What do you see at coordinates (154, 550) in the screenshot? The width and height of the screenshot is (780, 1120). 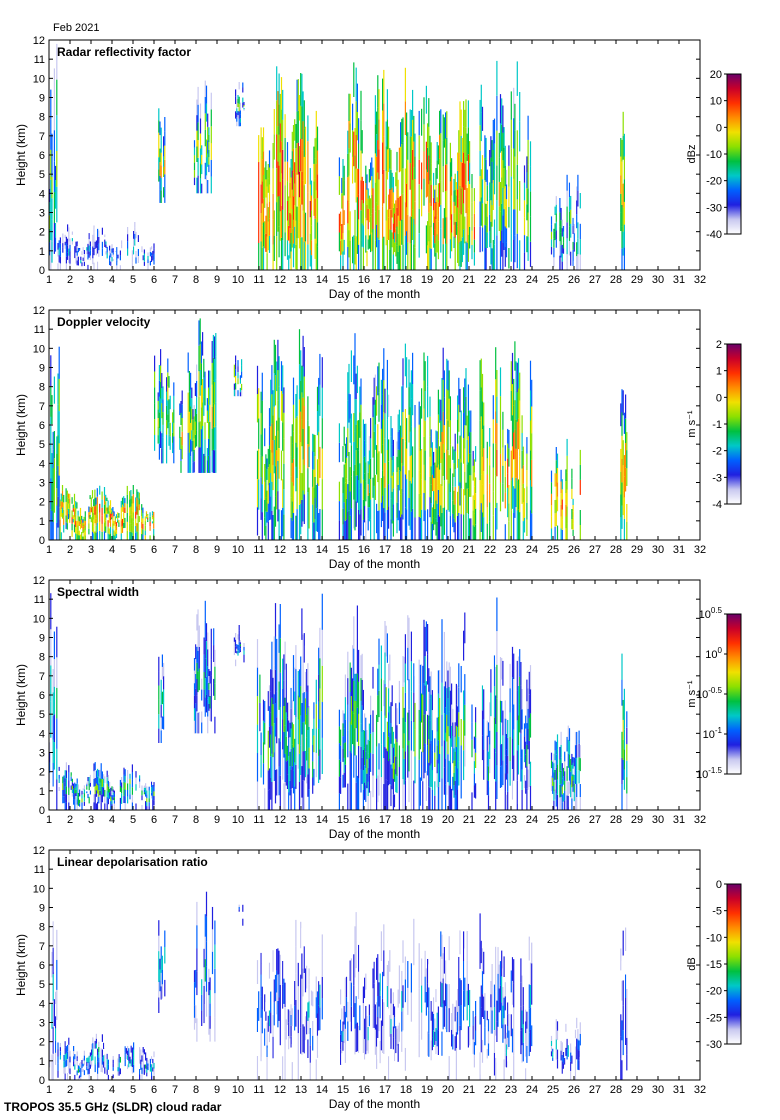 I see `x-tick-label: 6` at bounding box center [154, 550].